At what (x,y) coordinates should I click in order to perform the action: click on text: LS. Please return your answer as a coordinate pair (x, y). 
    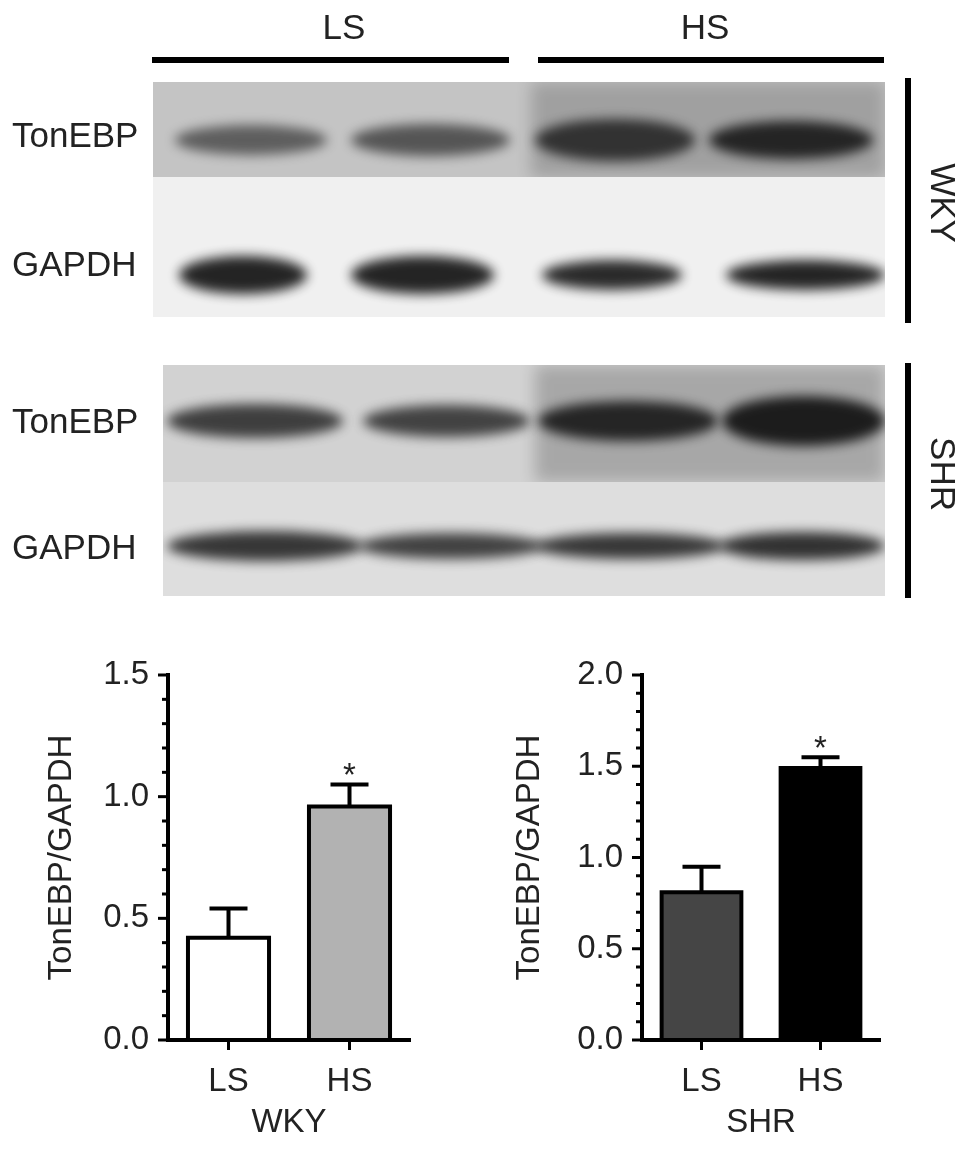
    Looking at the image, I should click on (344, 26).